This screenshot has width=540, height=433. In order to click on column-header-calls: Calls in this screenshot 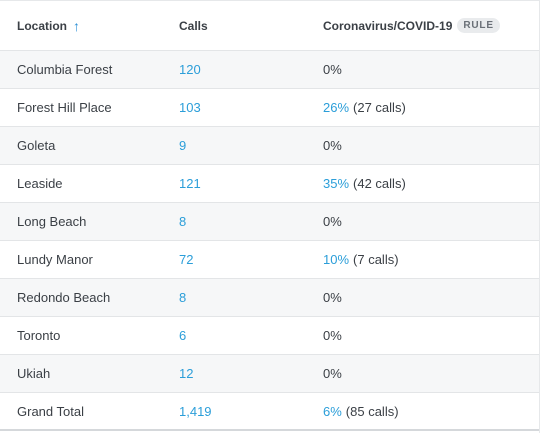, I will do `click(193, 25)`.